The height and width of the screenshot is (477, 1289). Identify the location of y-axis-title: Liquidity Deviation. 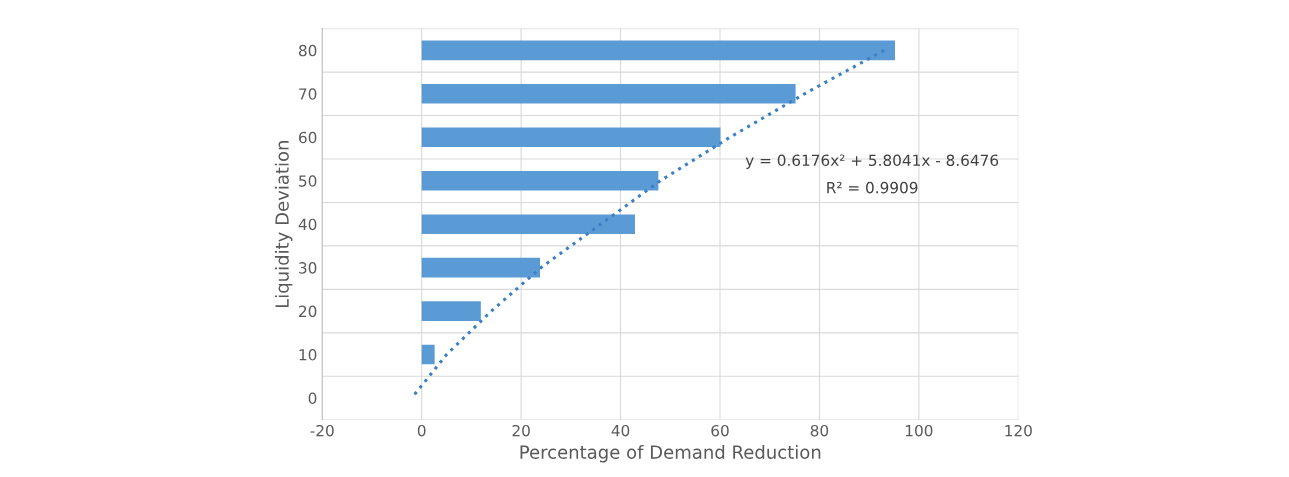
(283, 224).